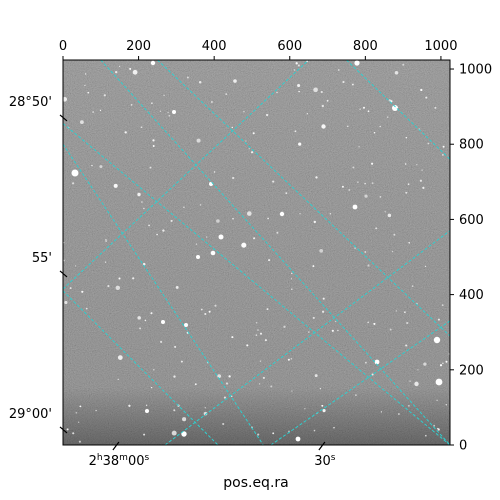  I want to click on right-tick-label: 600, so click(471, 220).